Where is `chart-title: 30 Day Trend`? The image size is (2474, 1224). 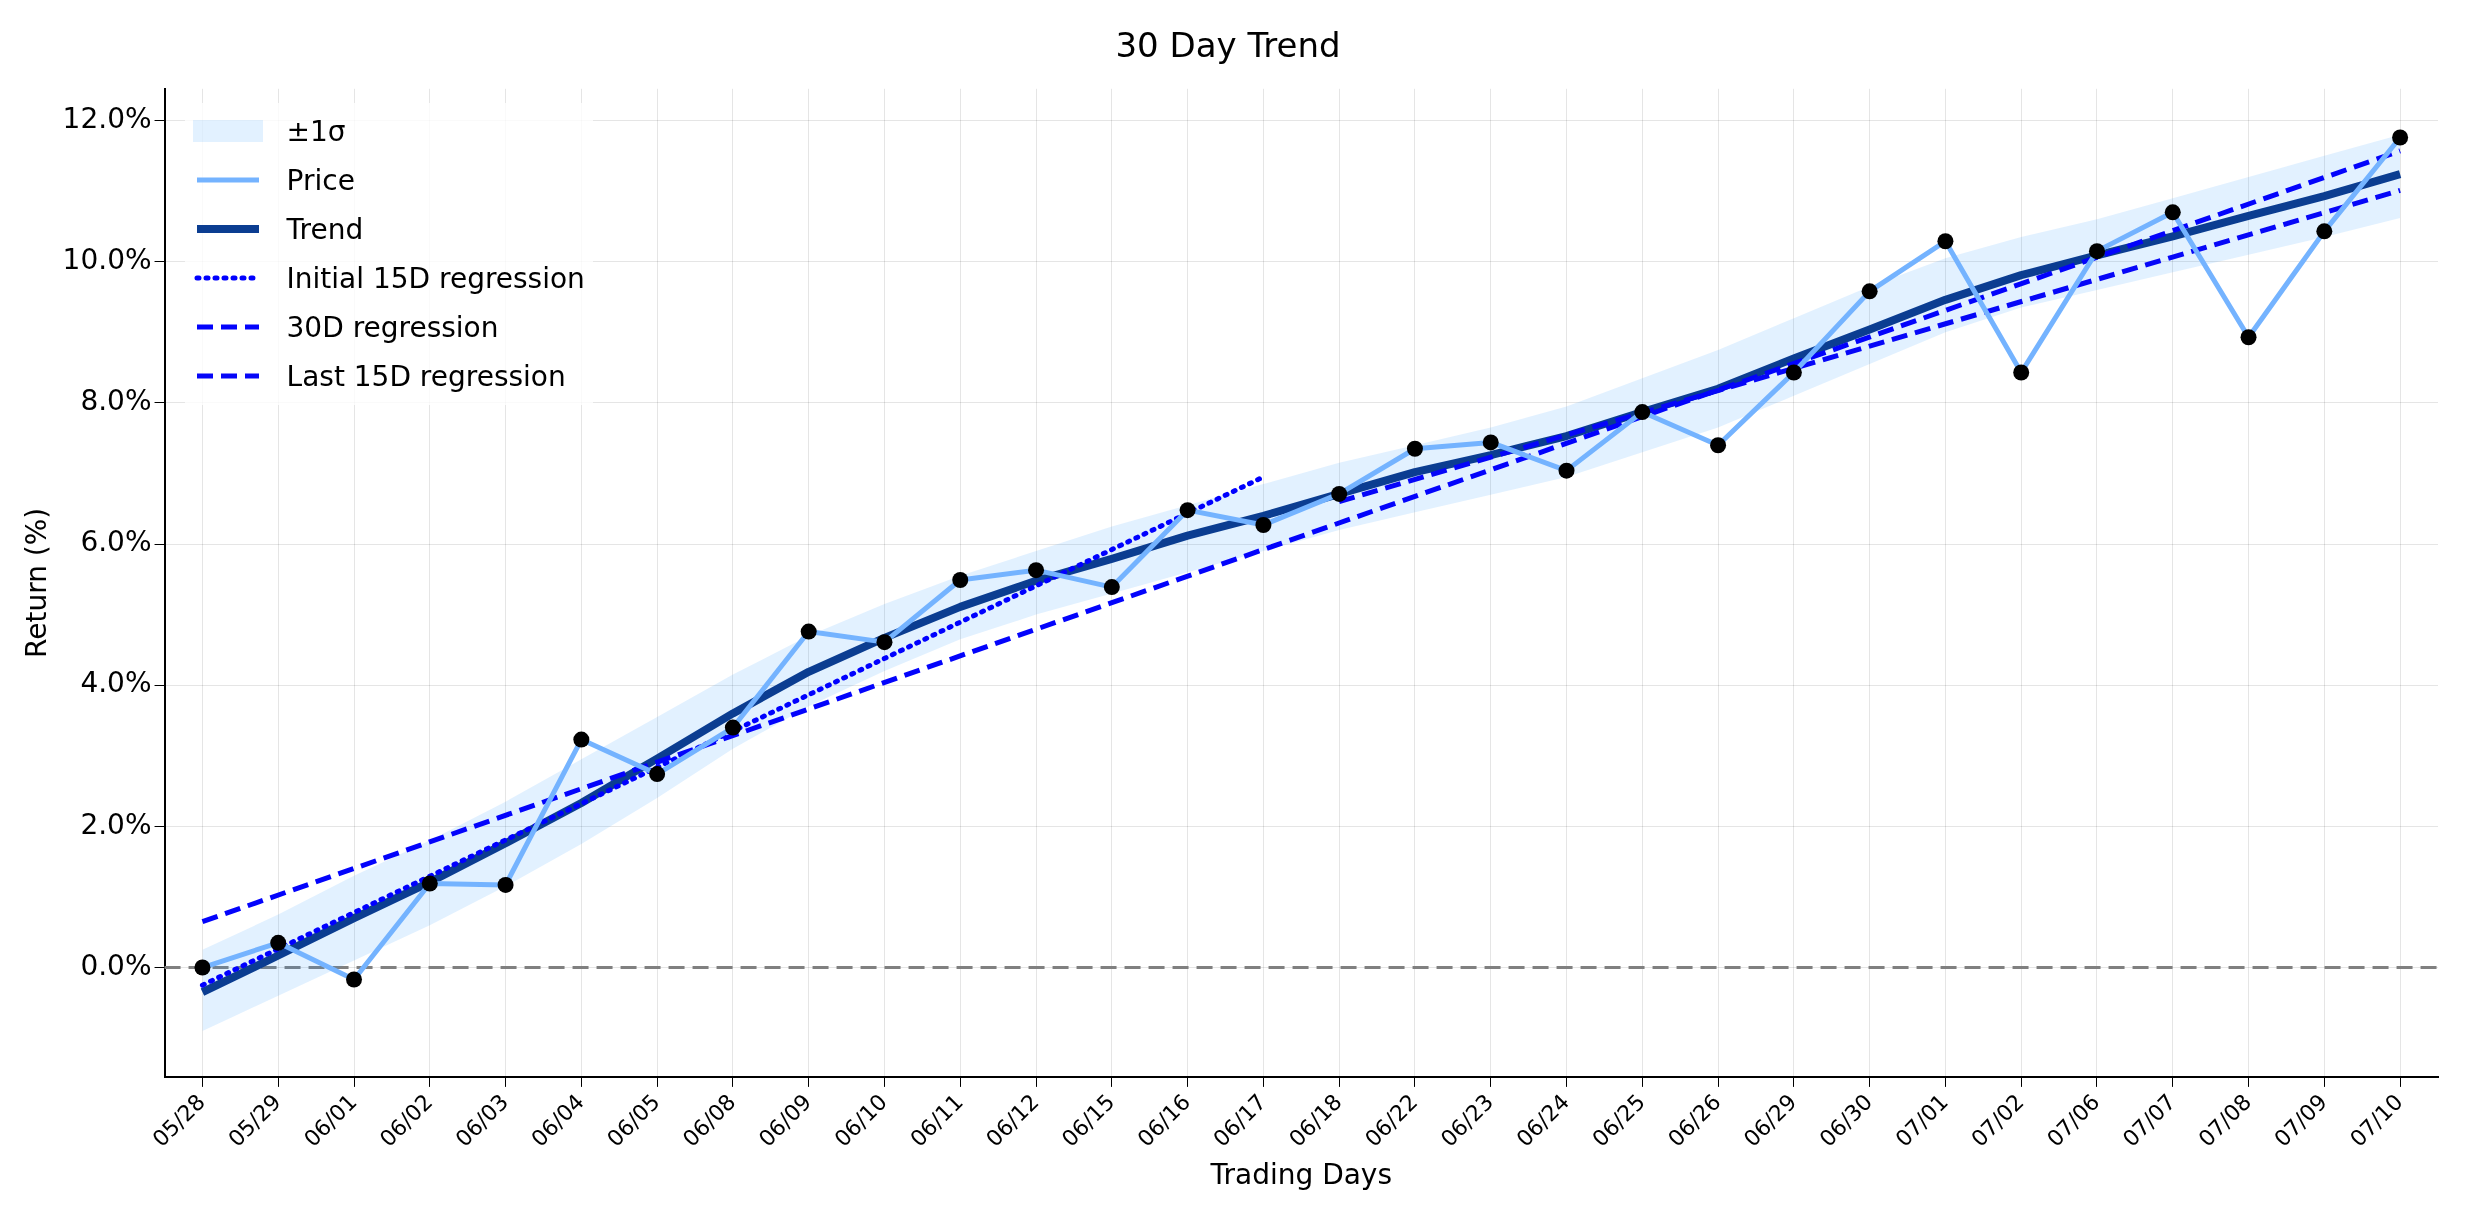
chart-title: 30 Day Trend is located at coordinates (1228, 45).